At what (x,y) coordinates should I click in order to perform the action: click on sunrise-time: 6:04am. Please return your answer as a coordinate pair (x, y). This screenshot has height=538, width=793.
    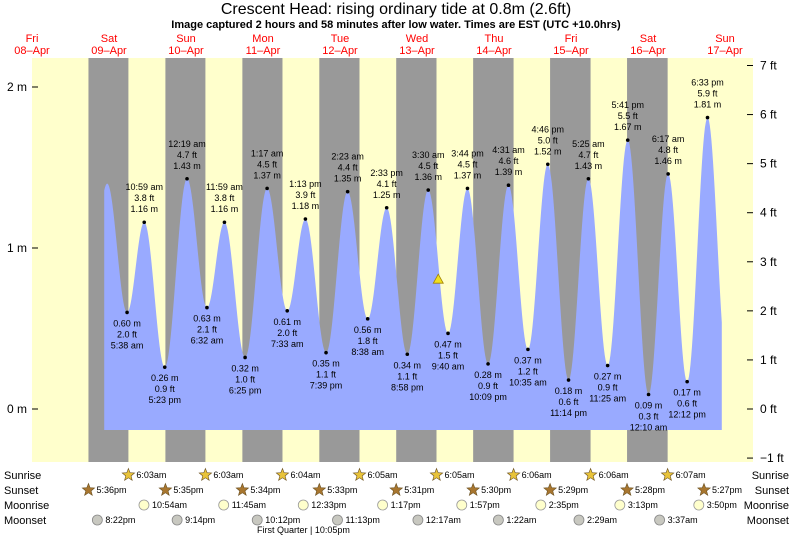
    Looking at the image, I should click on (305, 475).